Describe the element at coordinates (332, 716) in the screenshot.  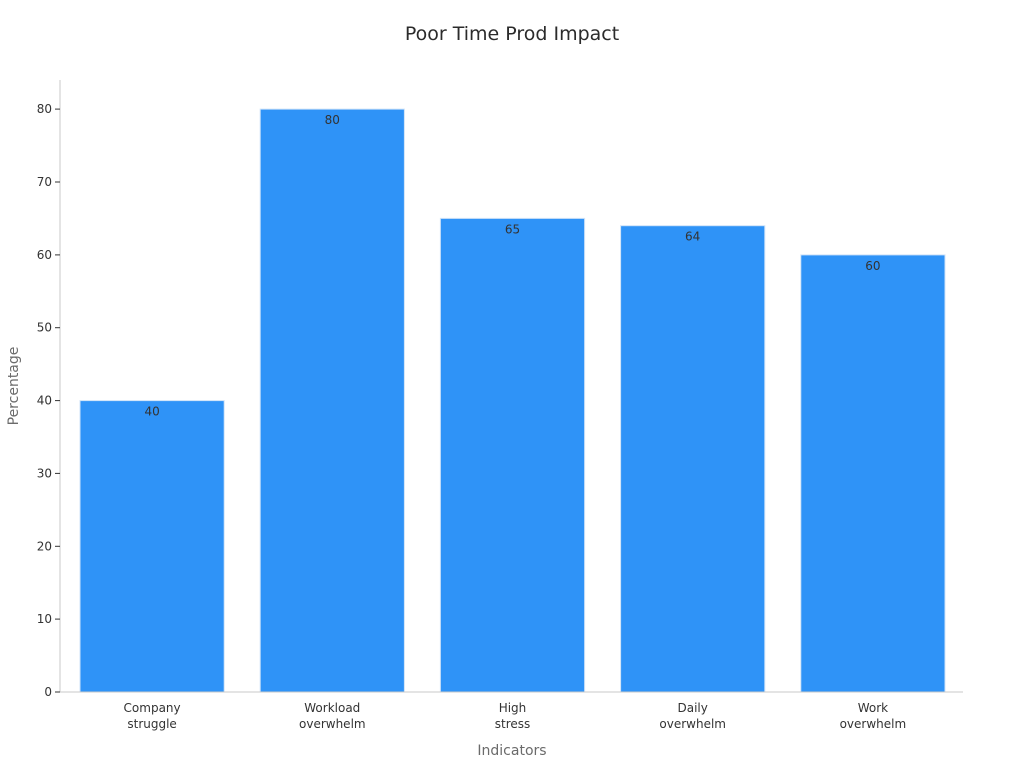
I see `x-tick-label: Workload overwhelm` at that location.